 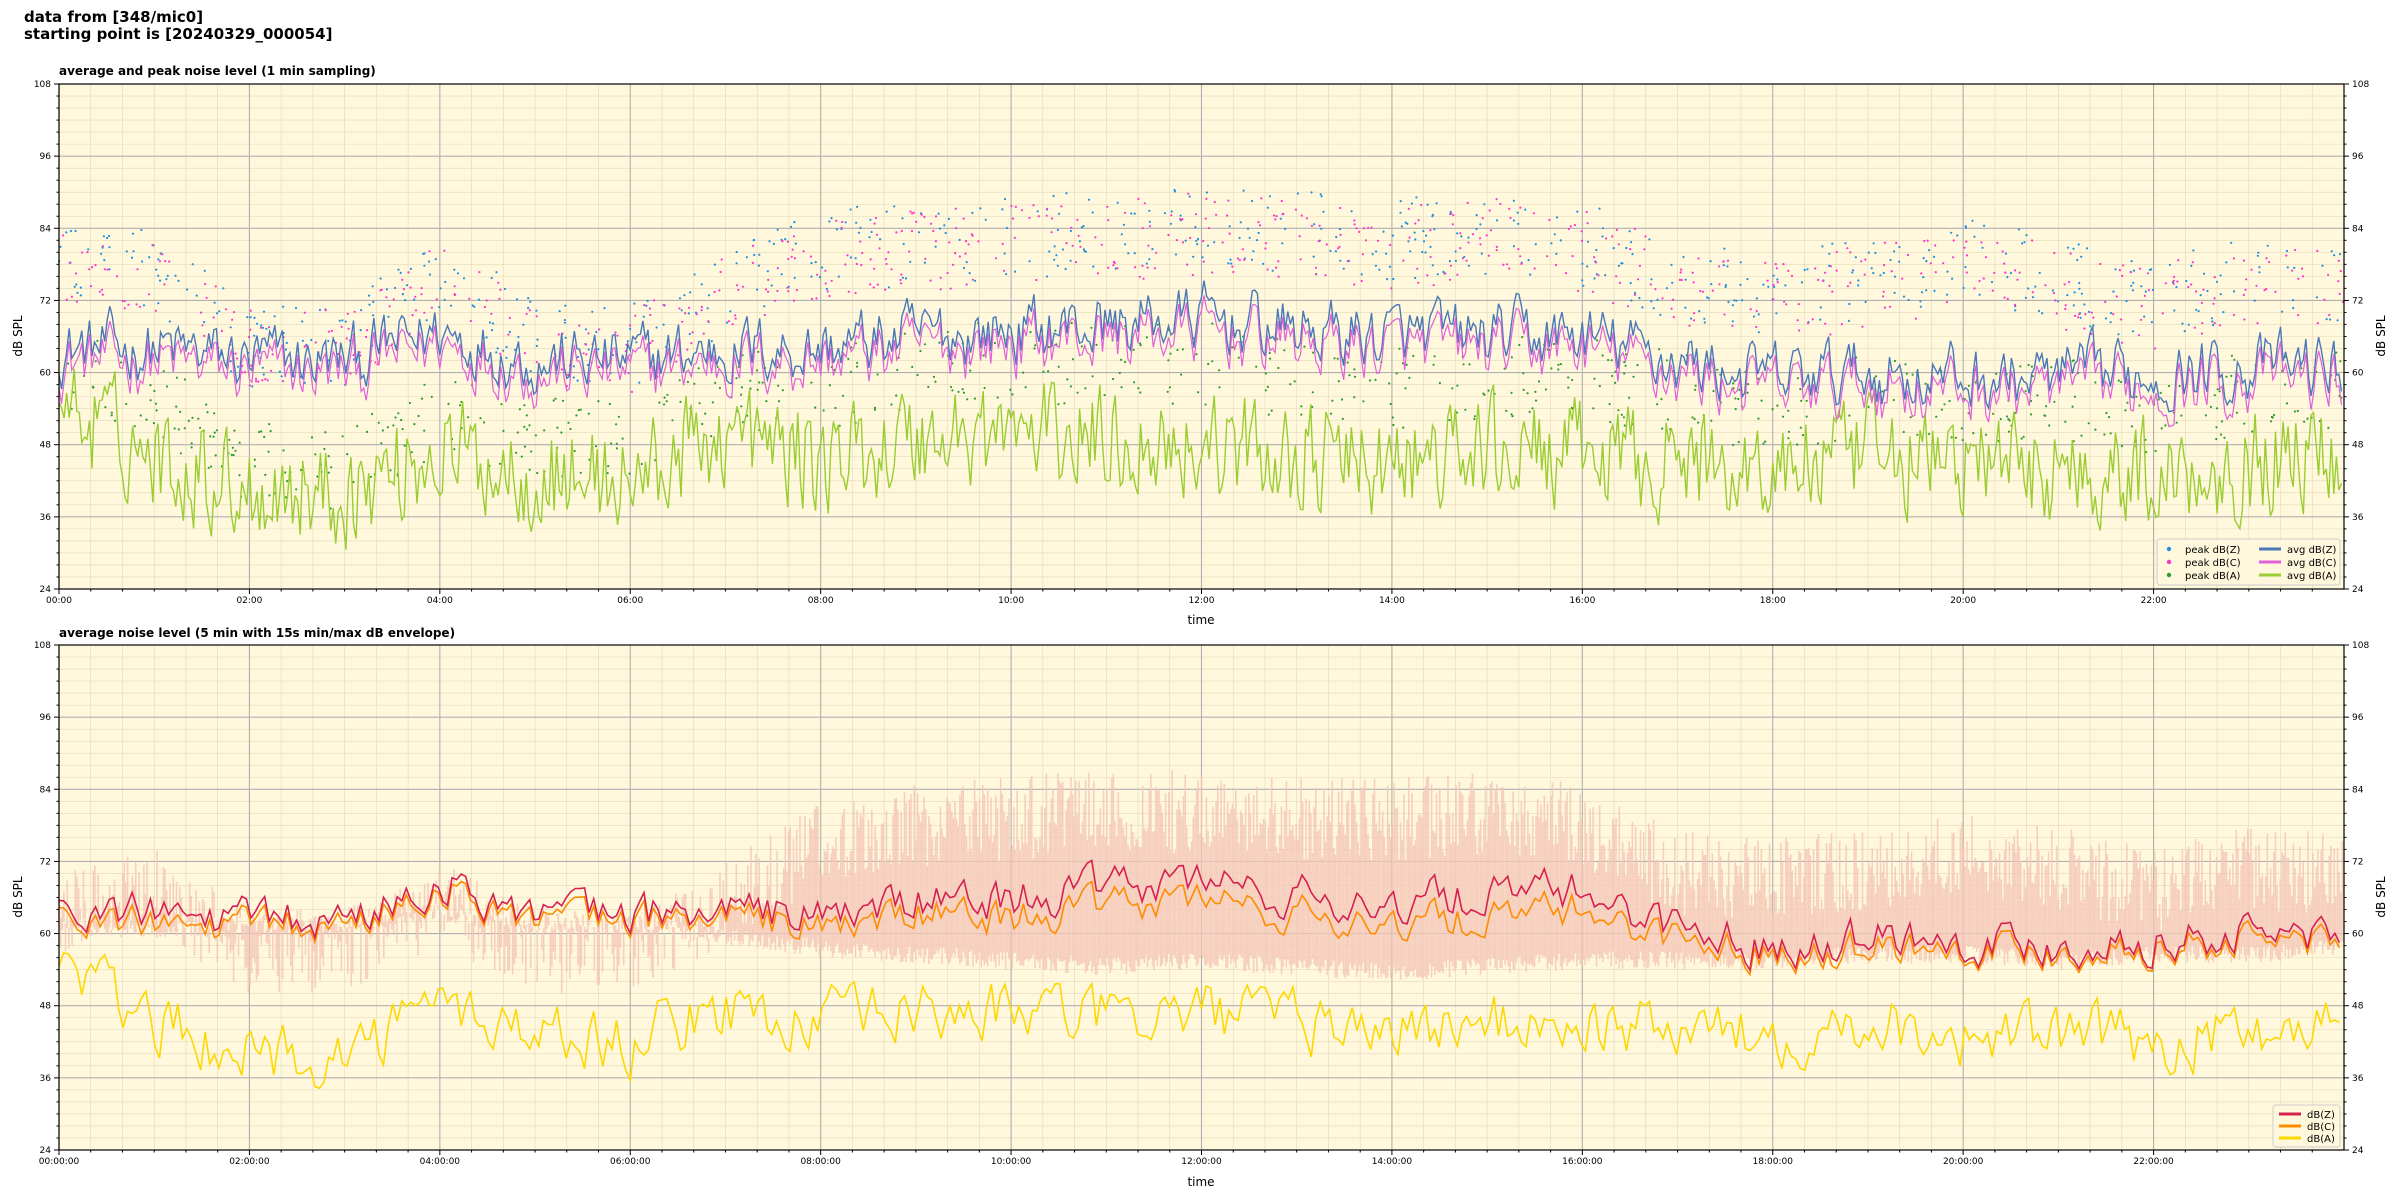 I want to click on header-source: data from [348/mic0], so click(x=114, y=17).